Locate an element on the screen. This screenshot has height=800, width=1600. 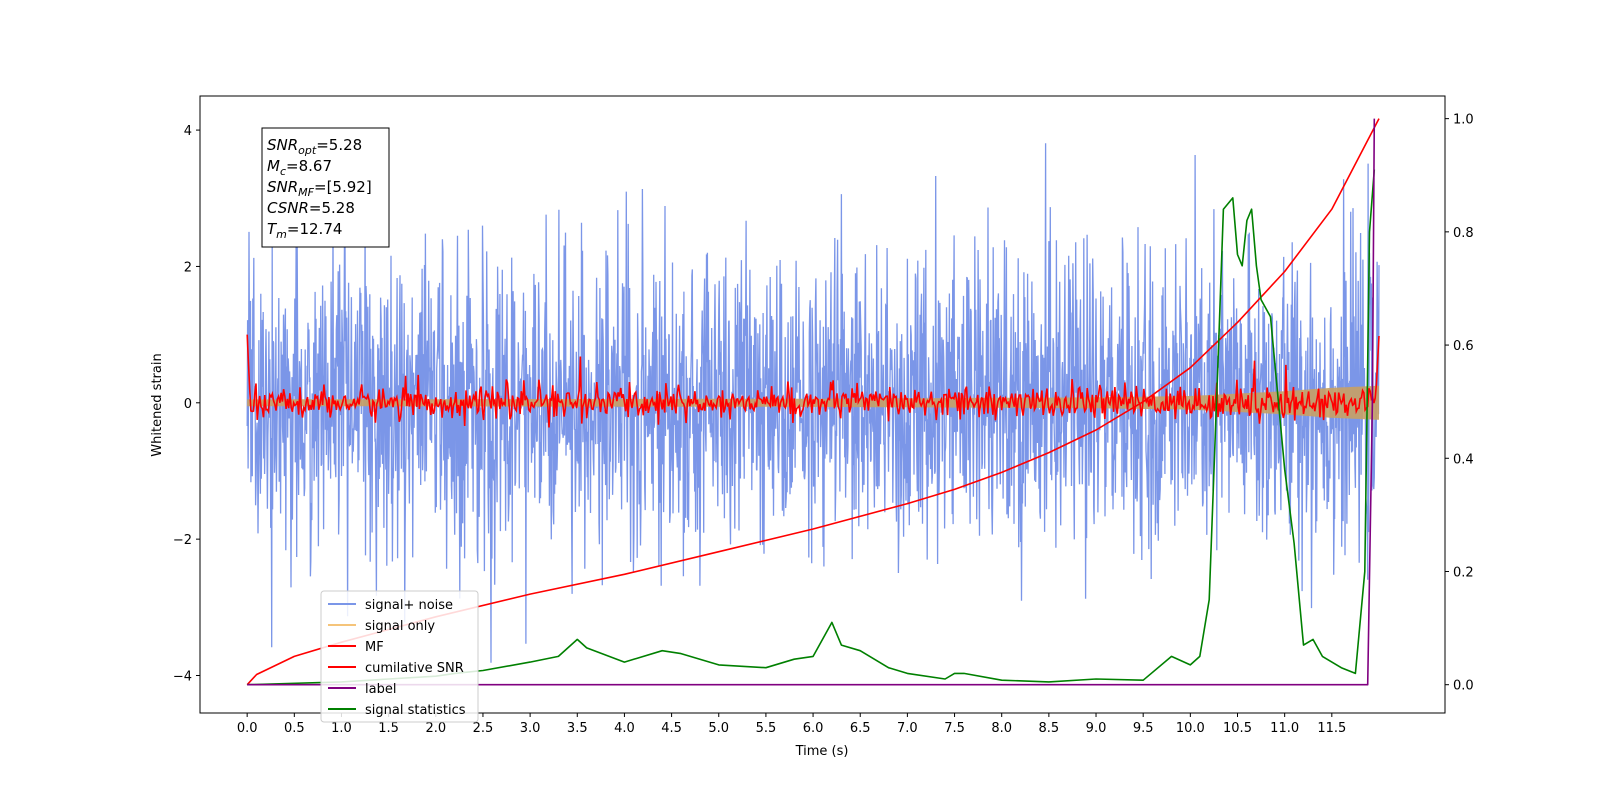
left-y-tick-label: 2 is located at coordinates (188, 267).